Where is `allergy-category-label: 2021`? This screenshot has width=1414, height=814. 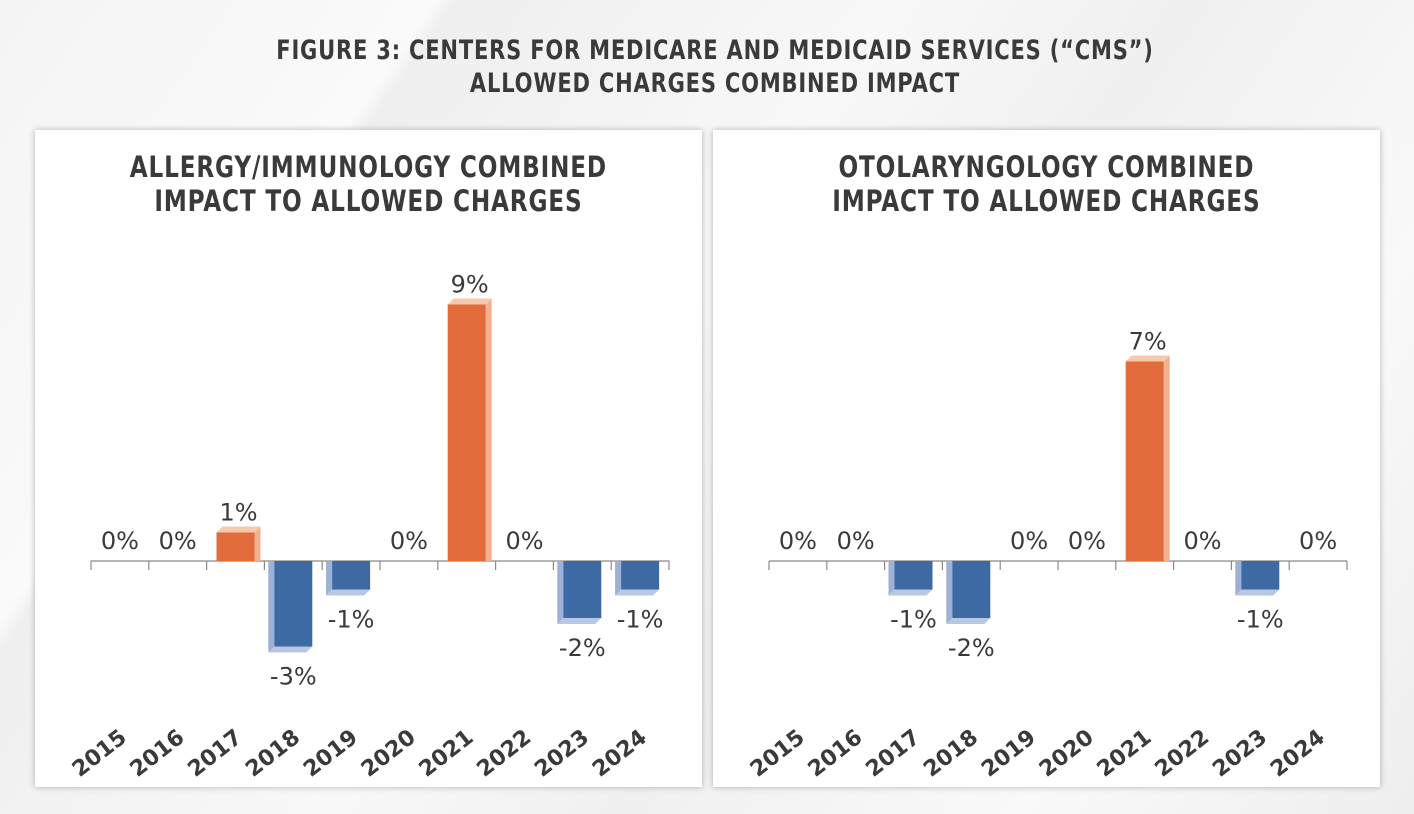 allergy-category-label: 2021 is located at coordinates (447, 753).